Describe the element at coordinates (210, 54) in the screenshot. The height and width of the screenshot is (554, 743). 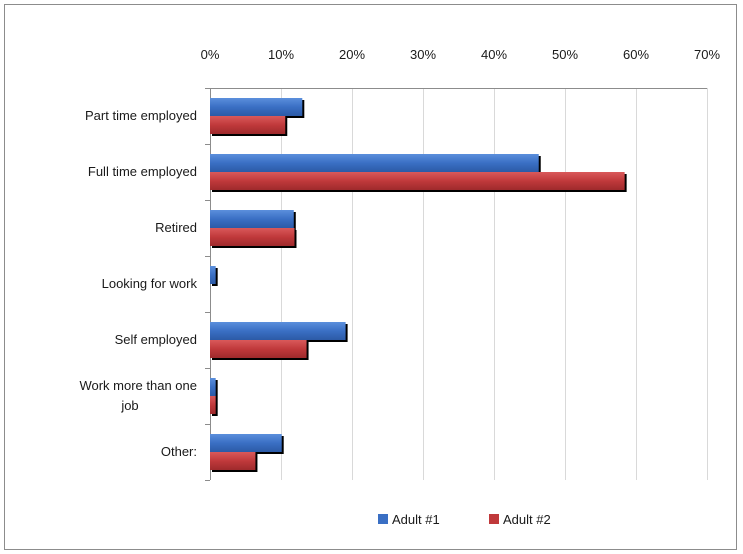
I see `x-tick-label: 0%` at that location.